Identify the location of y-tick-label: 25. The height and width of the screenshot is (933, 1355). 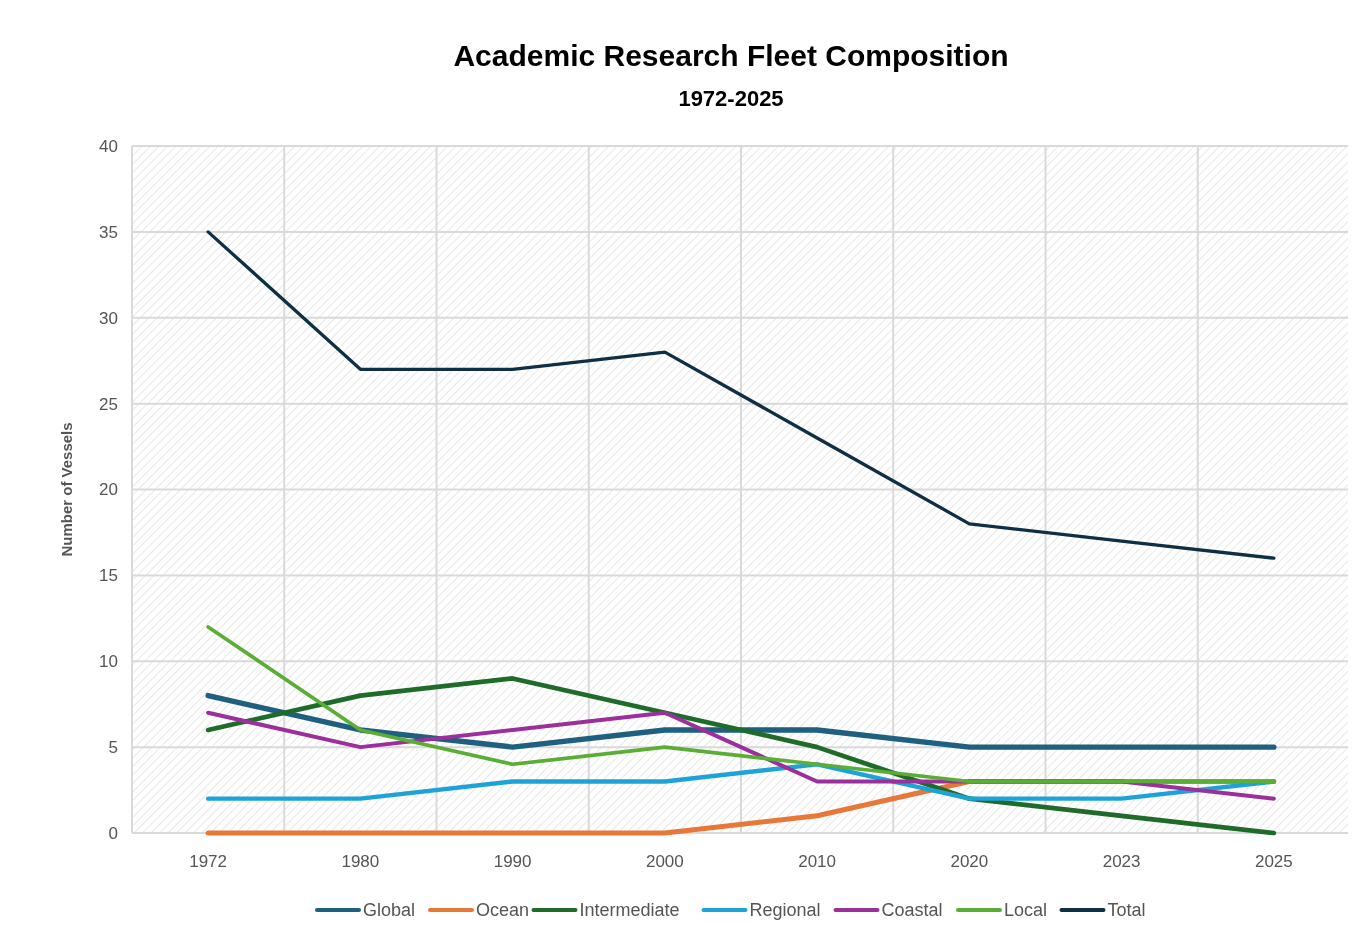
(108, 404).